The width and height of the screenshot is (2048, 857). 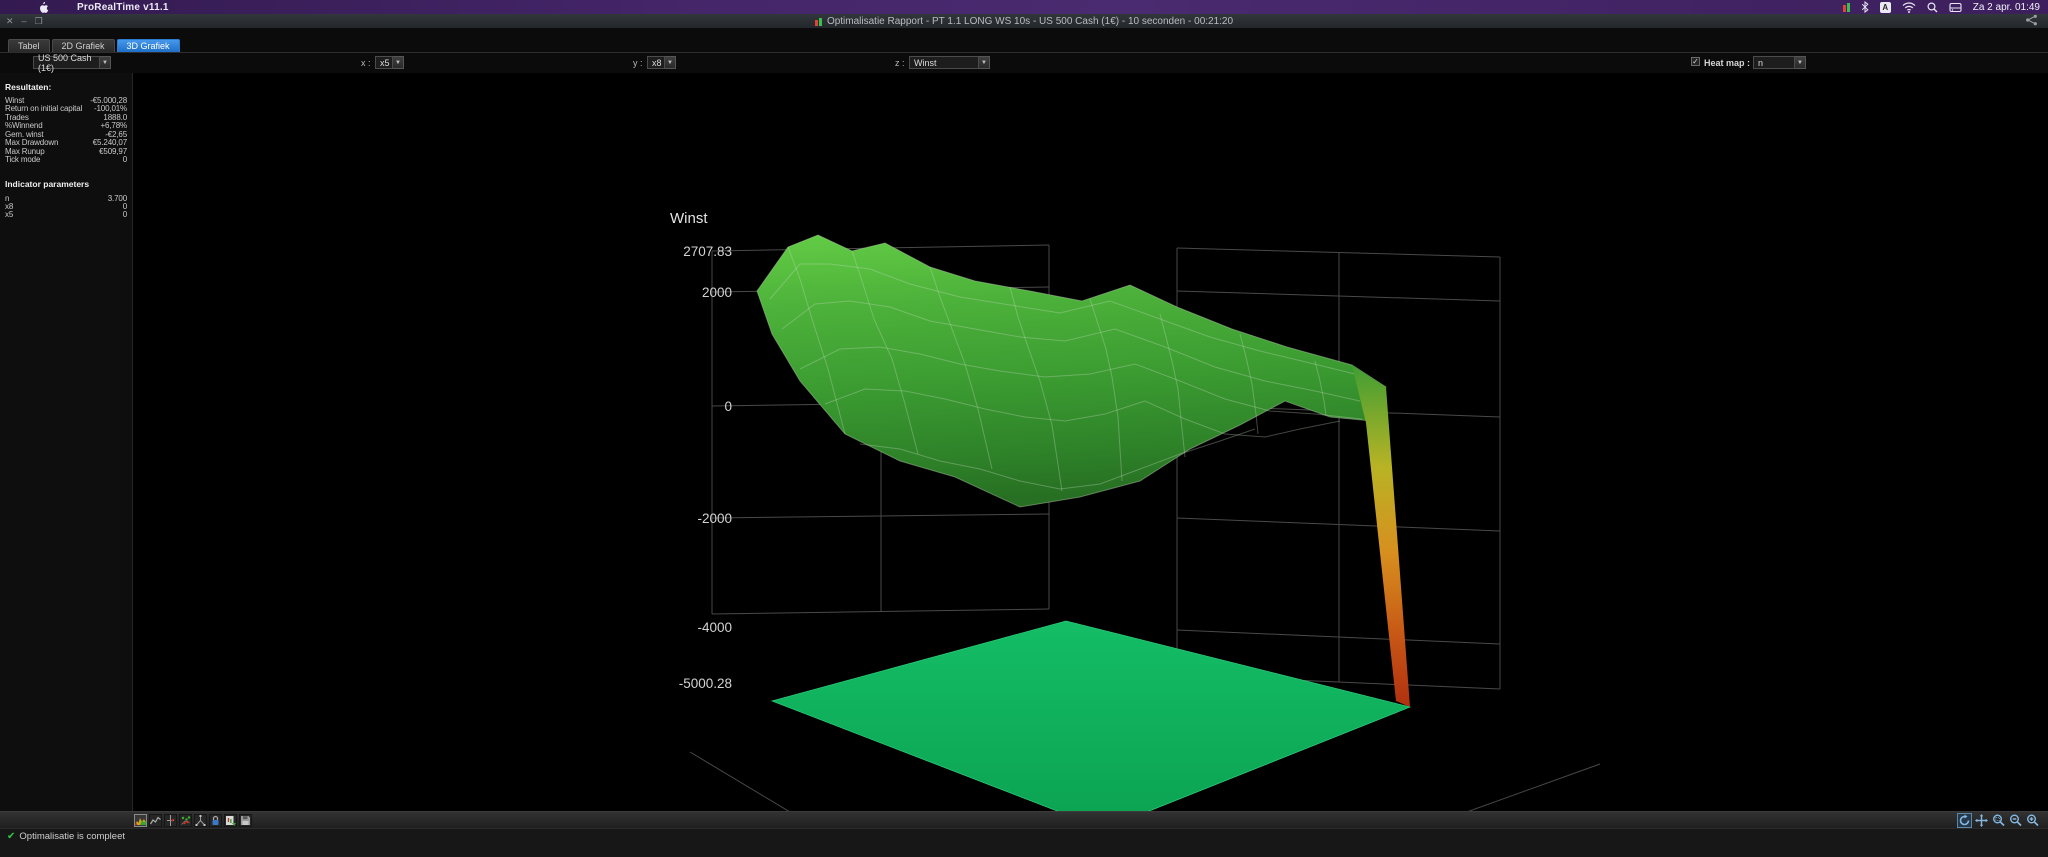 I want to click on view-tools-group, so click(x=1998, y=820).